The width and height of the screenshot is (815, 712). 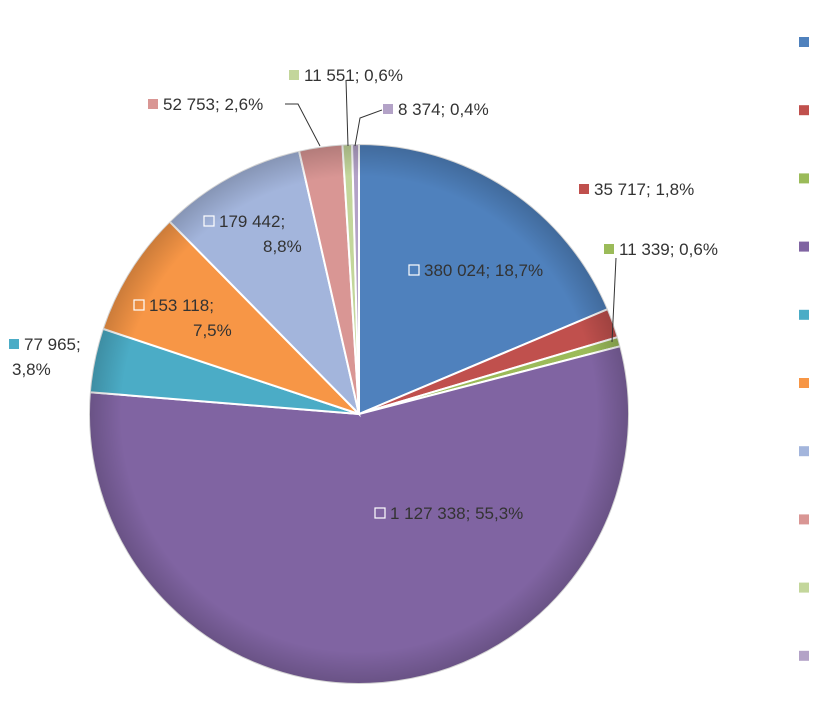 What do you see at coordinates (213, 104) in the screenshot?
I see `data-label-text: 52 753; 2,6%` at bounding box center [213, 104].